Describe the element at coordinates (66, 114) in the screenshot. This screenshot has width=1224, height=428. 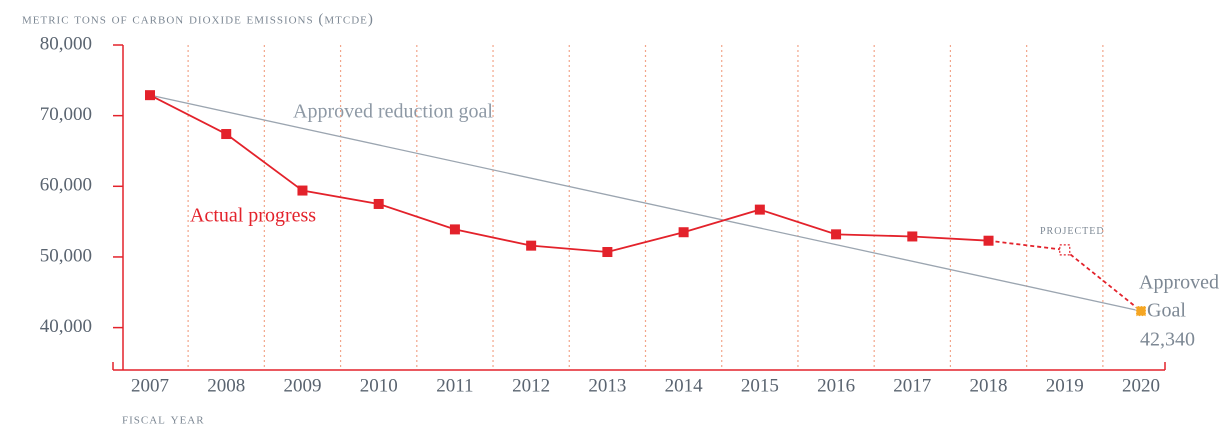
I see `y-tick-label: 70,000` at that location.